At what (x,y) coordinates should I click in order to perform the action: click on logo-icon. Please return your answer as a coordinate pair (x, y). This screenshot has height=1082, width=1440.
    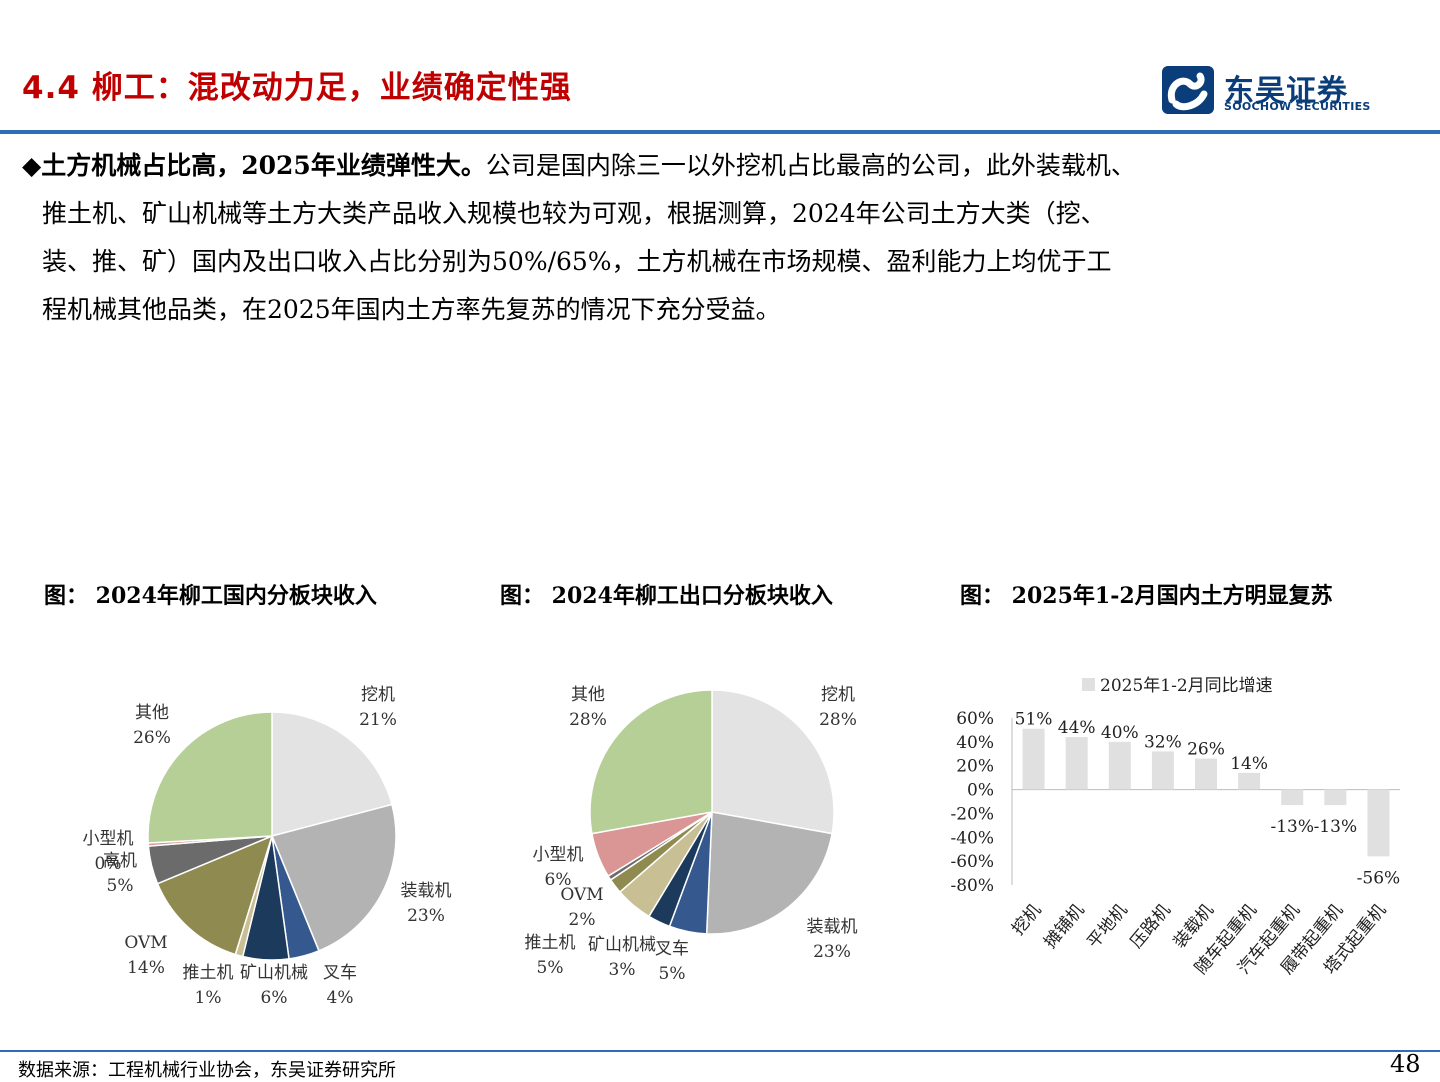
    Looking at the image, I should click on (1188, 90).